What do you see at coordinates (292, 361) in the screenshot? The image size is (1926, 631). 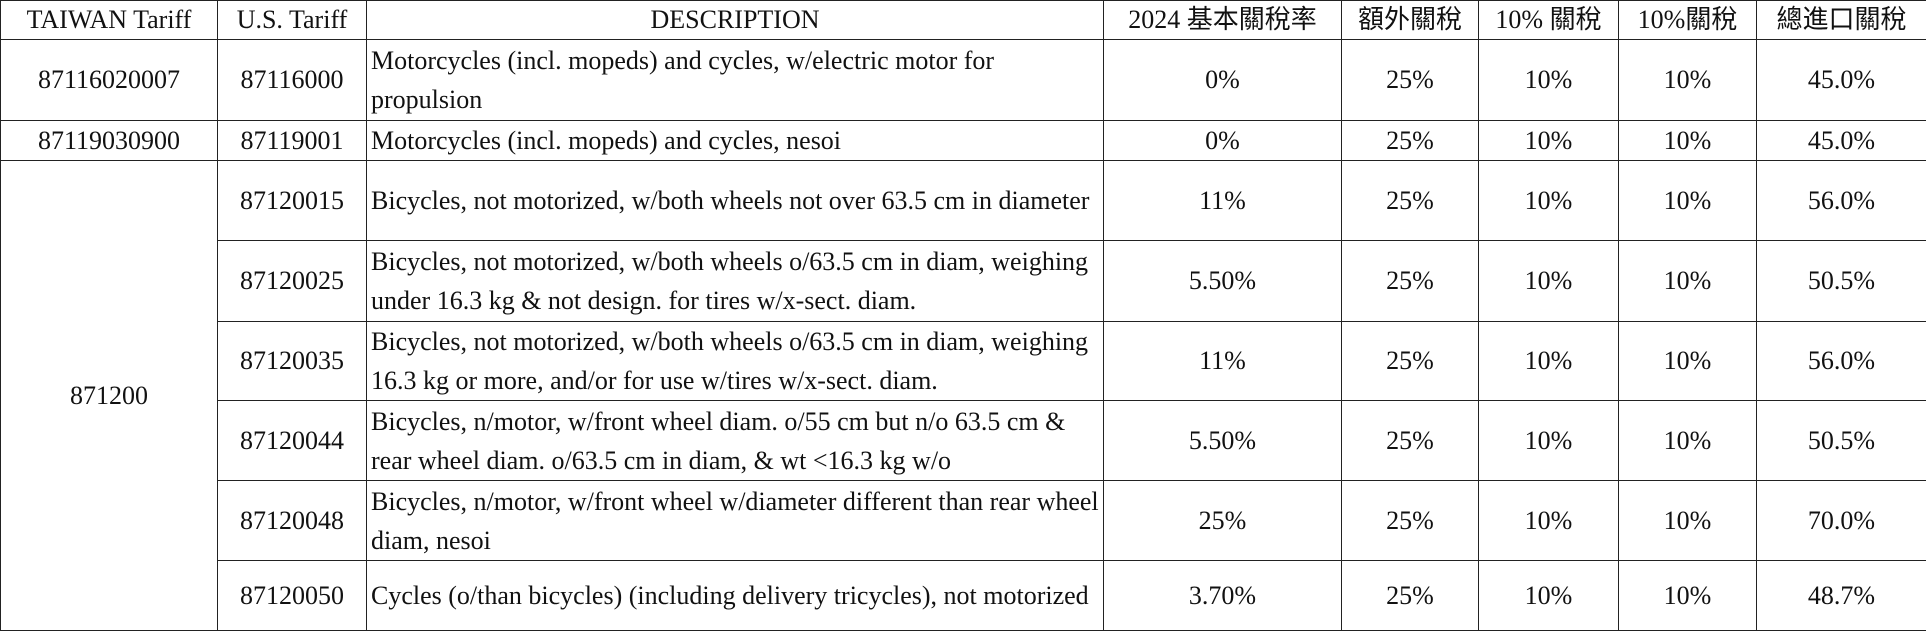 I see `table-cell: 87120035` at bounding box center [292, 361].